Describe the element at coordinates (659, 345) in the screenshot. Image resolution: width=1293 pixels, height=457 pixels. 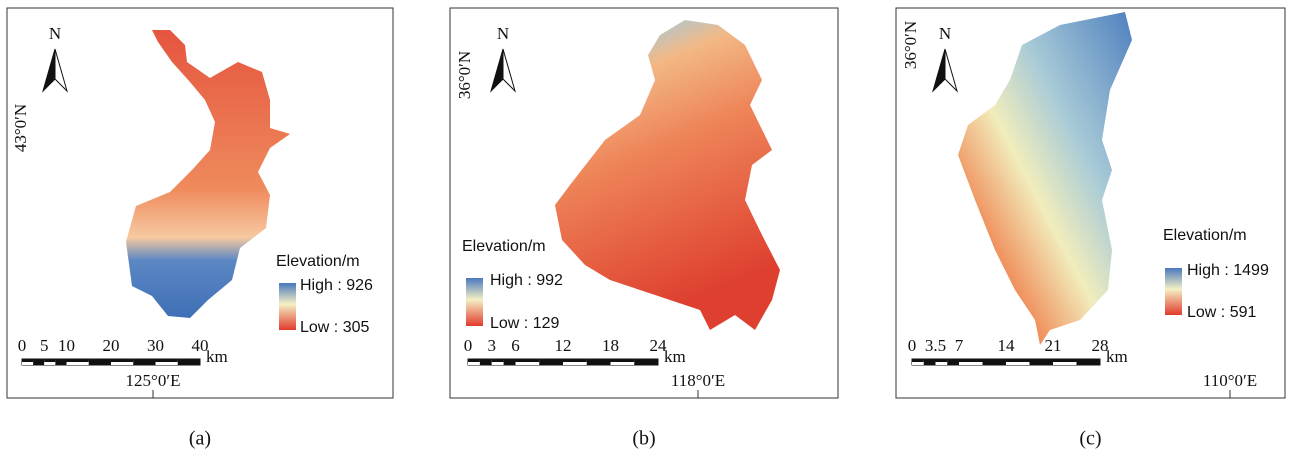
I see `scale-label: 24` at that location.